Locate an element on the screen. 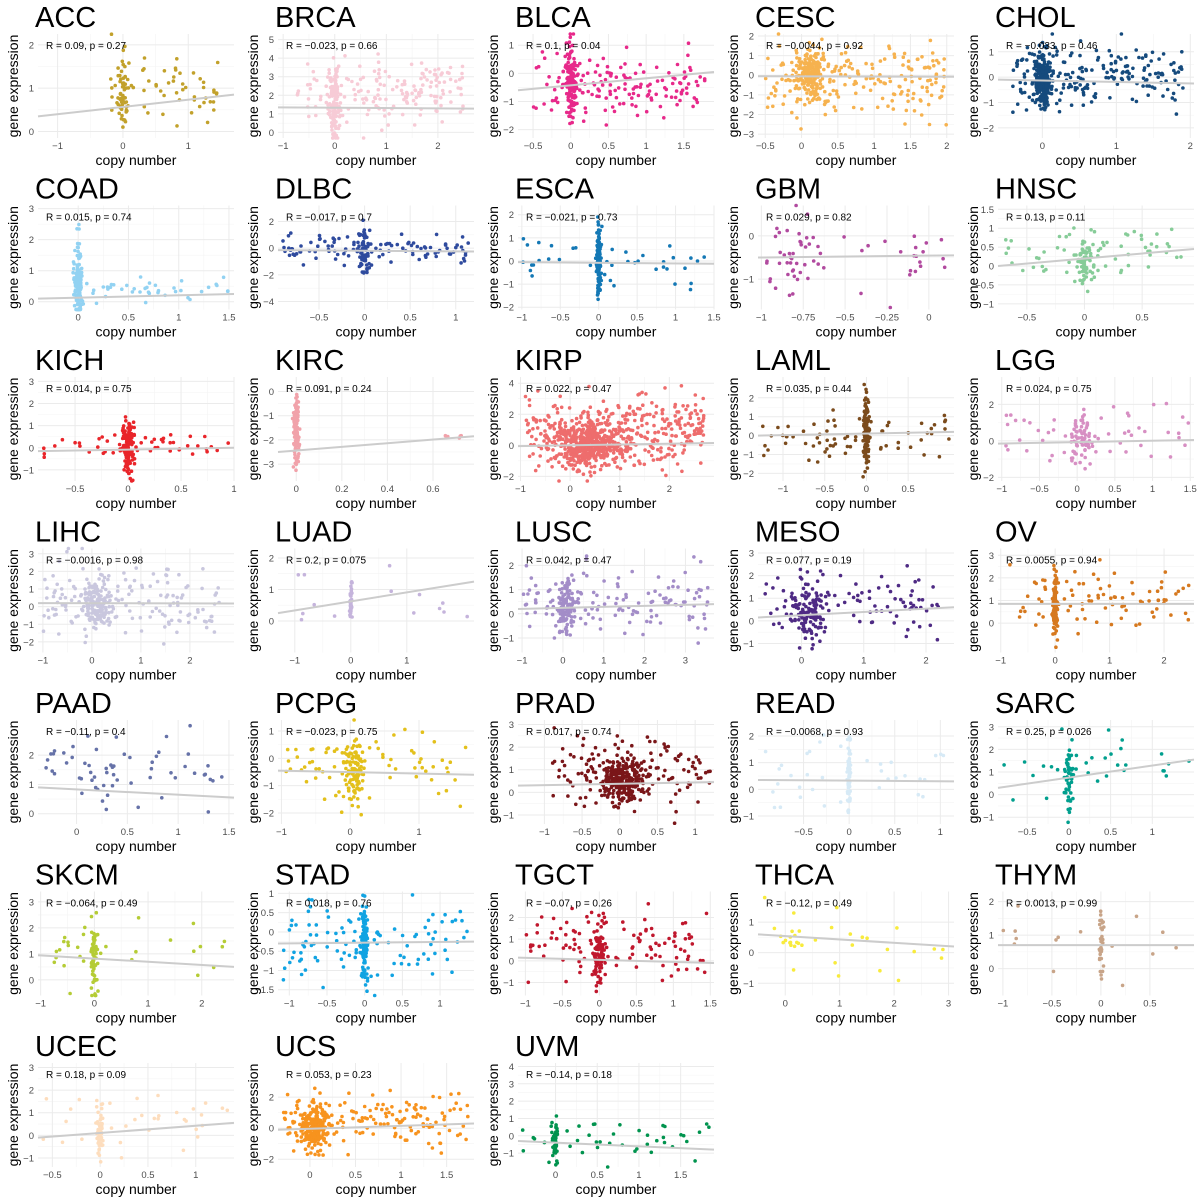 This screenshot has width=1200, height=1200. panel-title: KICH is located at coordinates (69, 361).